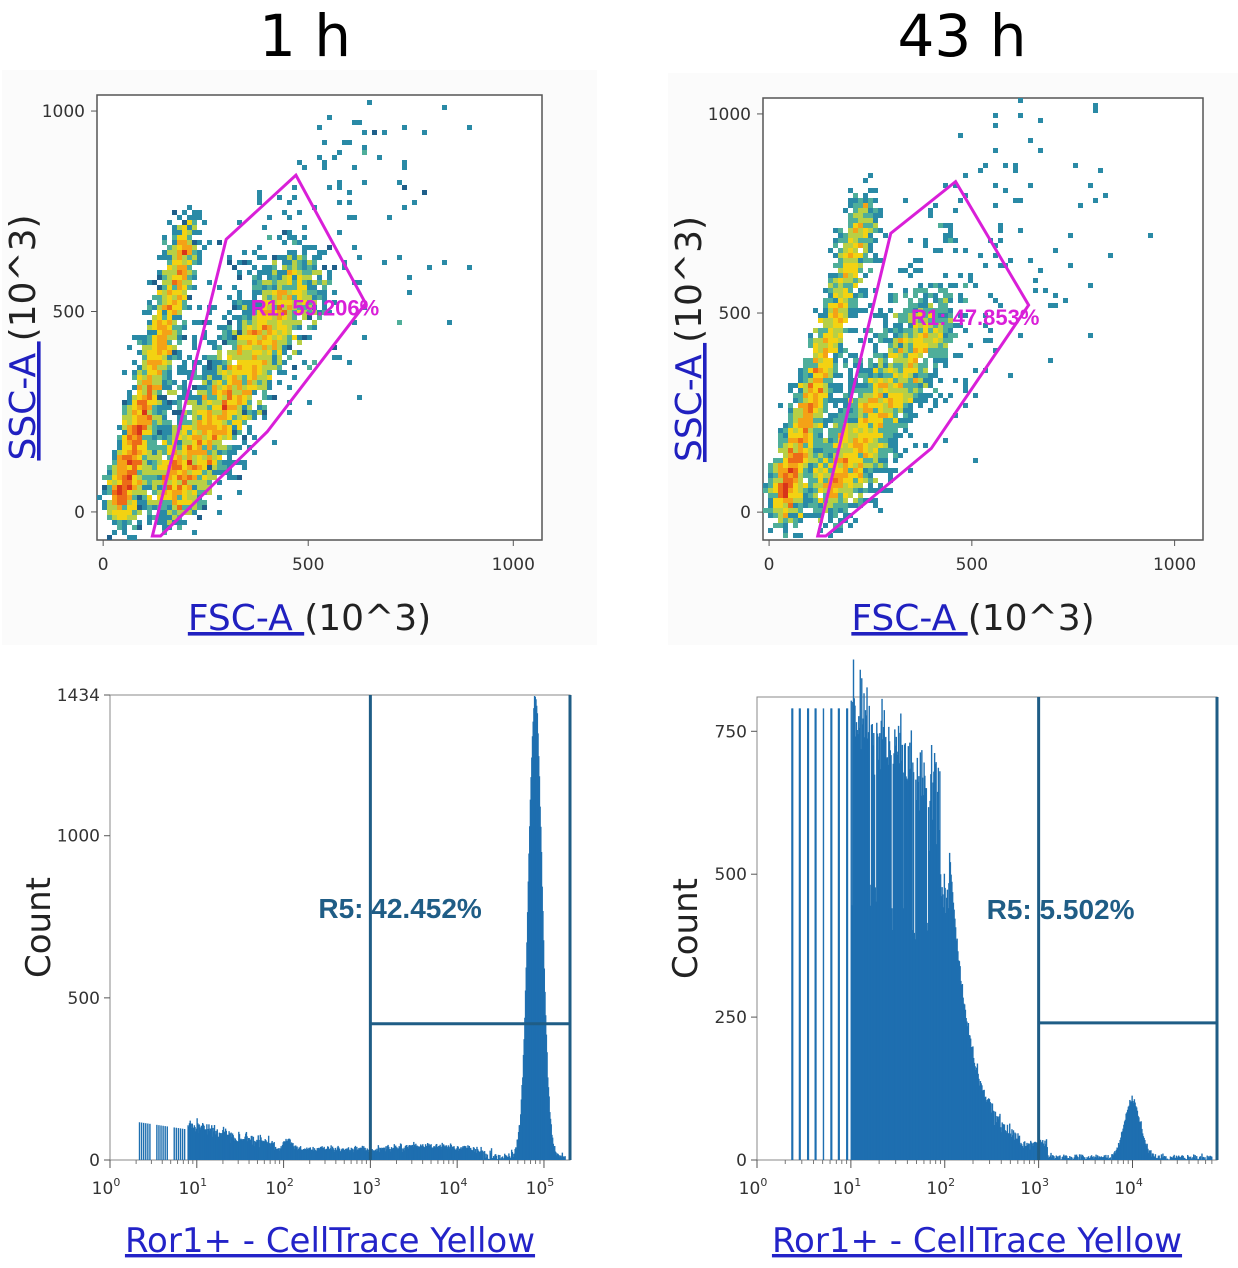  What do you see at coordinates (23, 277) in the screenshot?
I see `y-axis-label-unit: (10^3)` at bounding box center [23, 277].